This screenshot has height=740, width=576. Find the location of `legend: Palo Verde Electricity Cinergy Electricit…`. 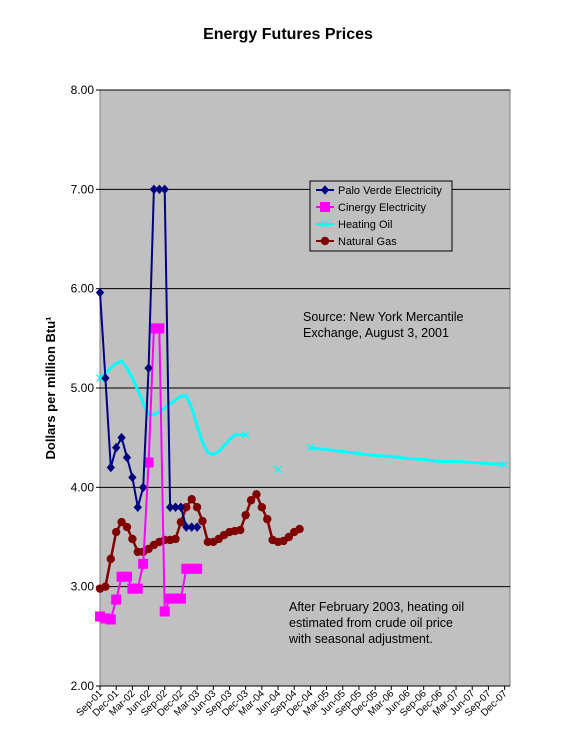

legend: Palo Verde Electricity Cinergy Electricit… is located at coordinates (381, 216).